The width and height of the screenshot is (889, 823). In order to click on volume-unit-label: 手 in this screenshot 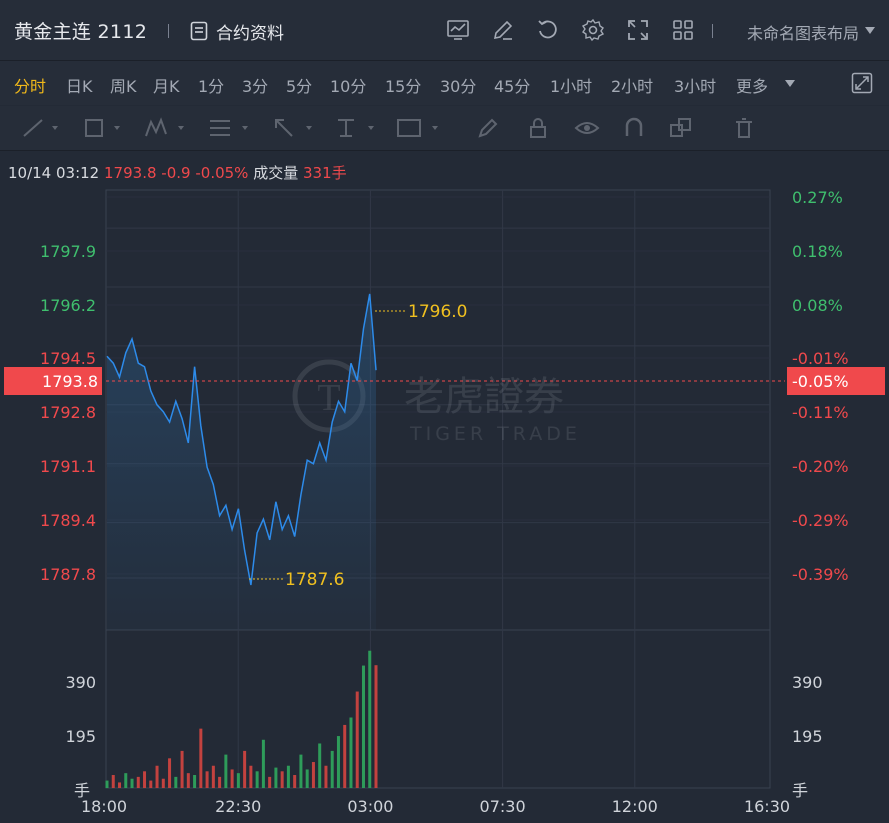, I will do `click(82, 790)`.